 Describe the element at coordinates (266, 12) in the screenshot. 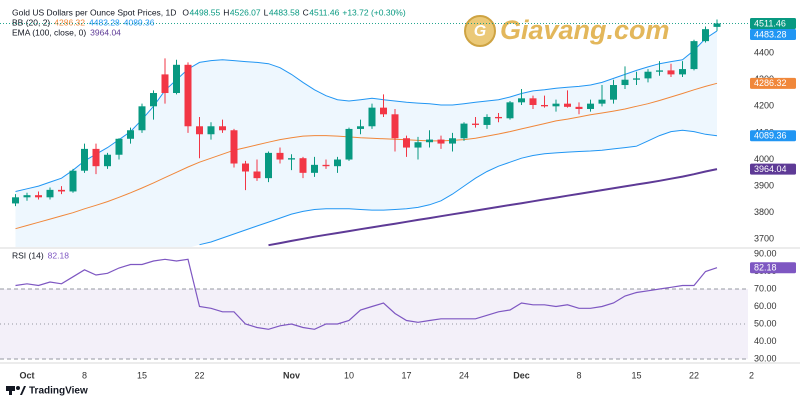

I see `ohlc-prefix: L` at that location.